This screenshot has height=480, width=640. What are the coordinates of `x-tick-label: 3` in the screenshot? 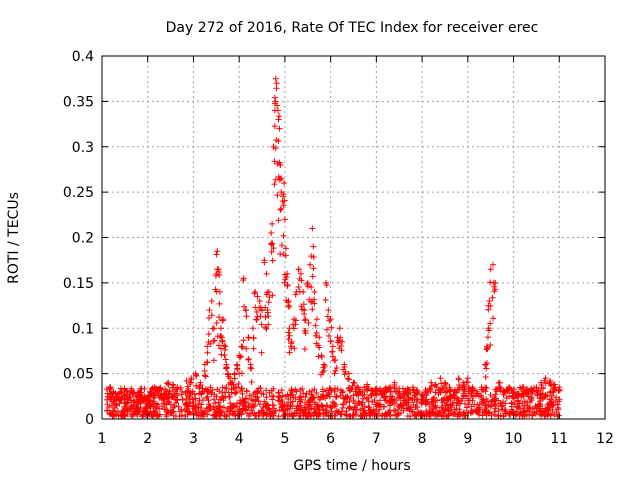 It's located at (193, 439).